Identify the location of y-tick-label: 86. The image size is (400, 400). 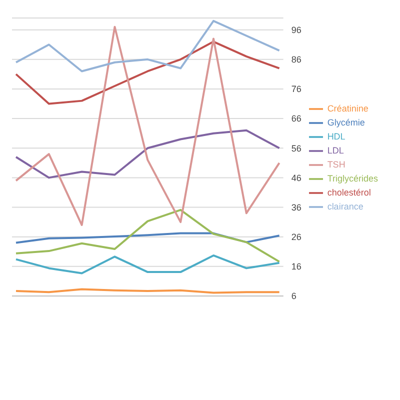
(296, 59).